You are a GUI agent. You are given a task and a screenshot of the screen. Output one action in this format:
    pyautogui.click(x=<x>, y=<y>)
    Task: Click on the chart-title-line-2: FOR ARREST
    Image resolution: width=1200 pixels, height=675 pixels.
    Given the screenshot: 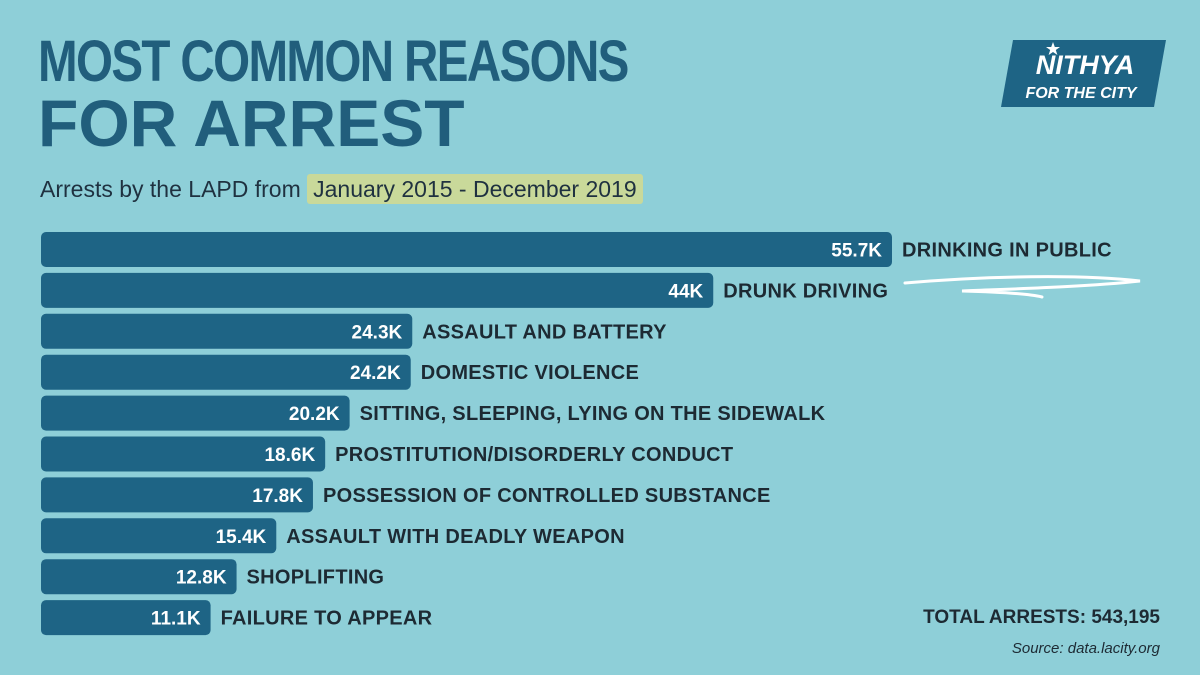 What is the action you would take?
    pyautogui.click(x=251, y=123)
    